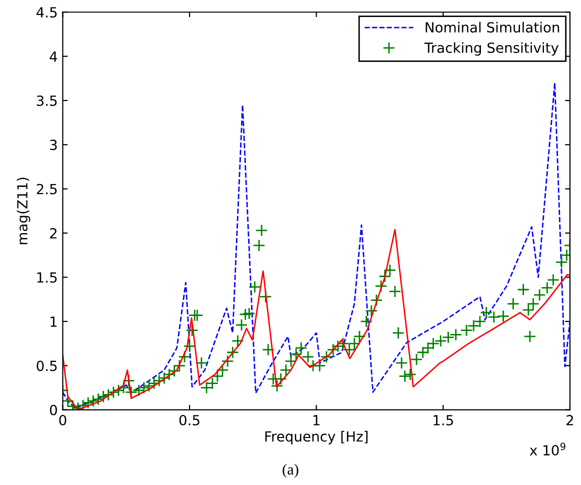  What do you see at coordinates (62, 420) in the screenshot?
I see `x-tick-label: 0` at bounding box center [62, 420].